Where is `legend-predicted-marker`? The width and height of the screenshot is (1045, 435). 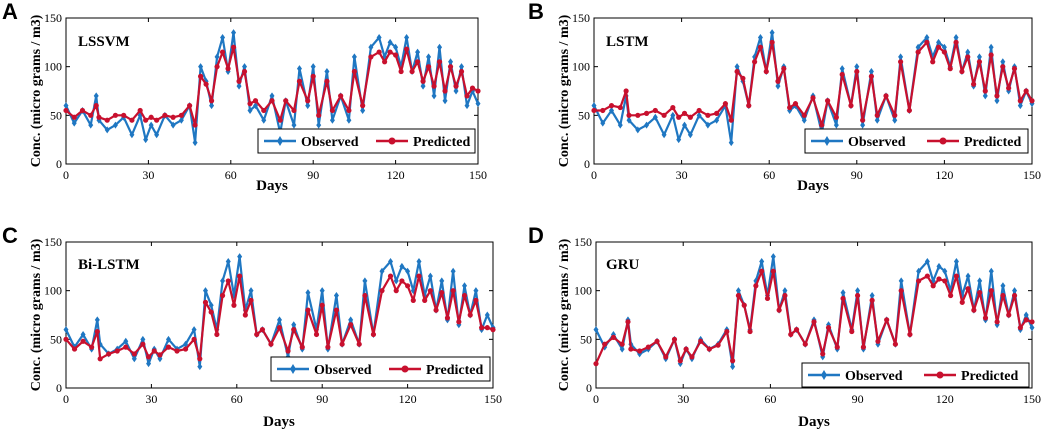 legend-predicted-marker is located at coordinates (940, 375).